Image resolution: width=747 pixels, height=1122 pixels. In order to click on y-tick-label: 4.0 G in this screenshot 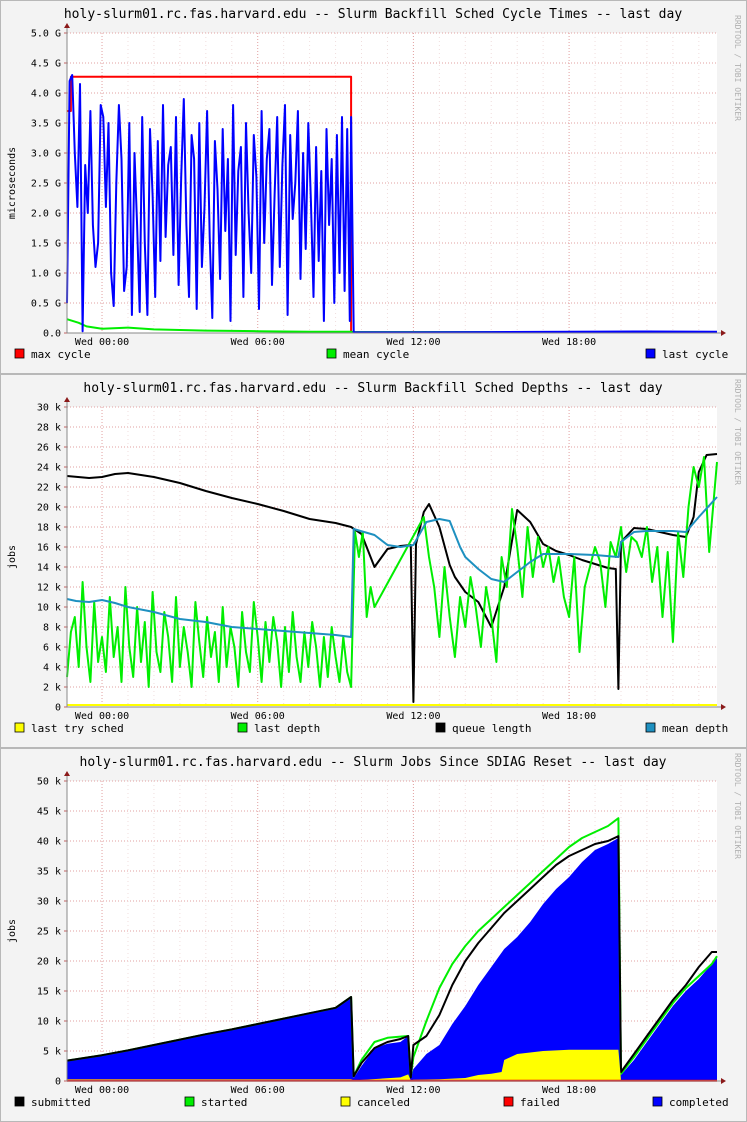, I will do `click(46, 94)`.